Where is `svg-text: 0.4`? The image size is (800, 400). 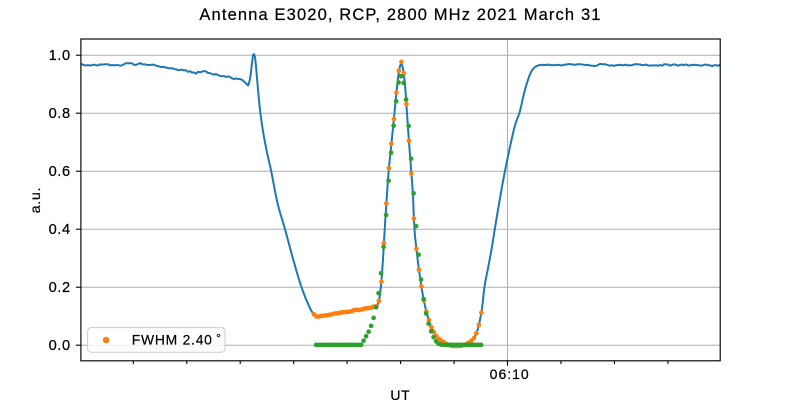
svg-text: 0.4 is located at coordinates (60, 230).